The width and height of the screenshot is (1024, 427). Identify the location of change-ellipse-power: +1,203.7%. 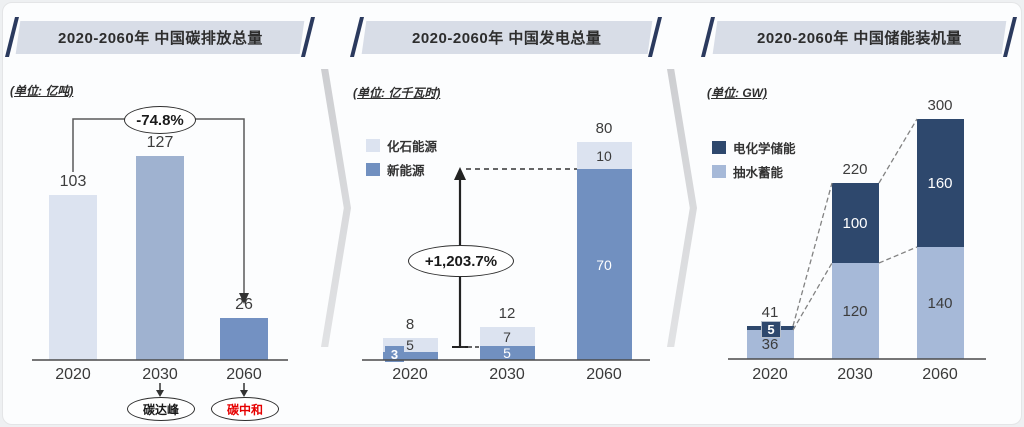
(461, 261).